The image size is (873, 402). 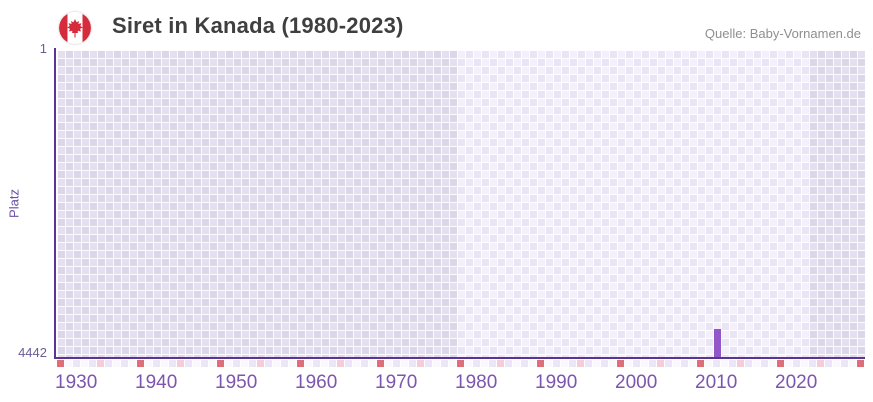 I want to click on x-tick-label-1990: 1990, so click(x=556, y=382).